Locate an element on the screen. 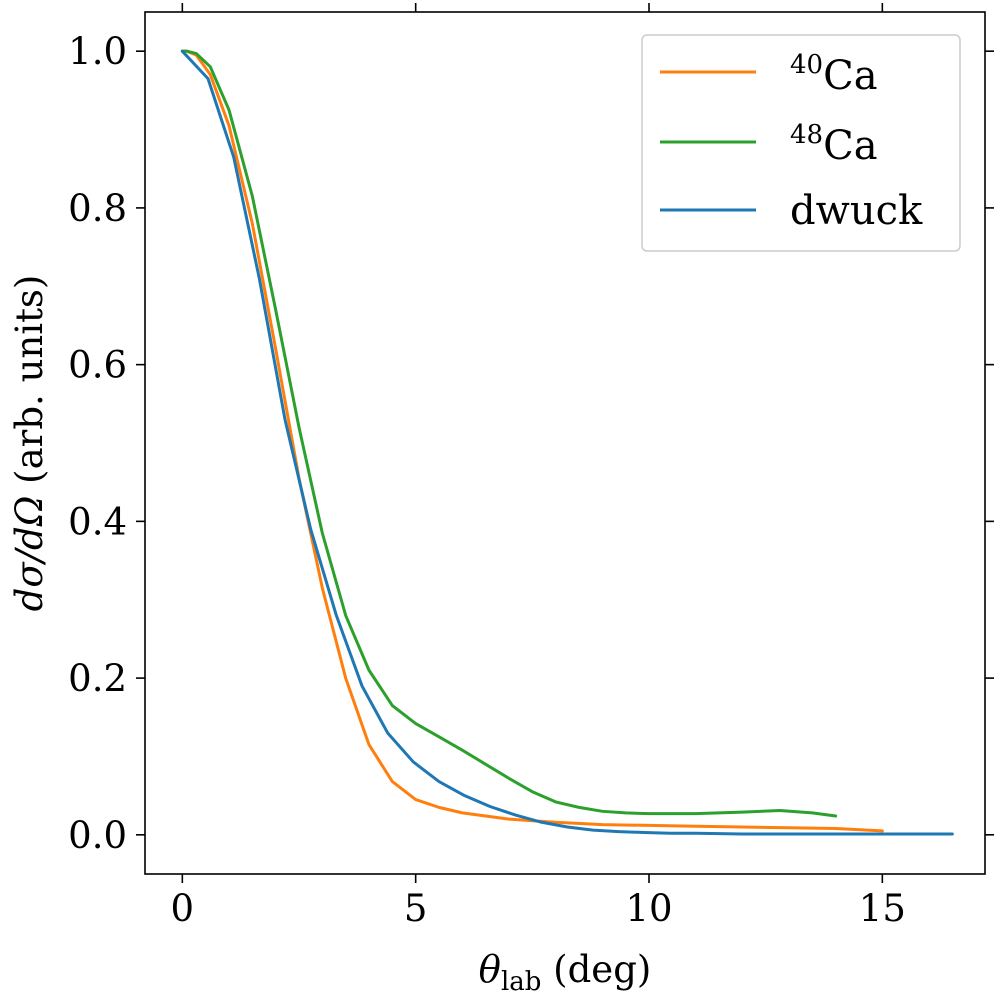 This screenshot has height=996, width=996. y-tick-label: 0.2 is located at coordinates (97, 678).